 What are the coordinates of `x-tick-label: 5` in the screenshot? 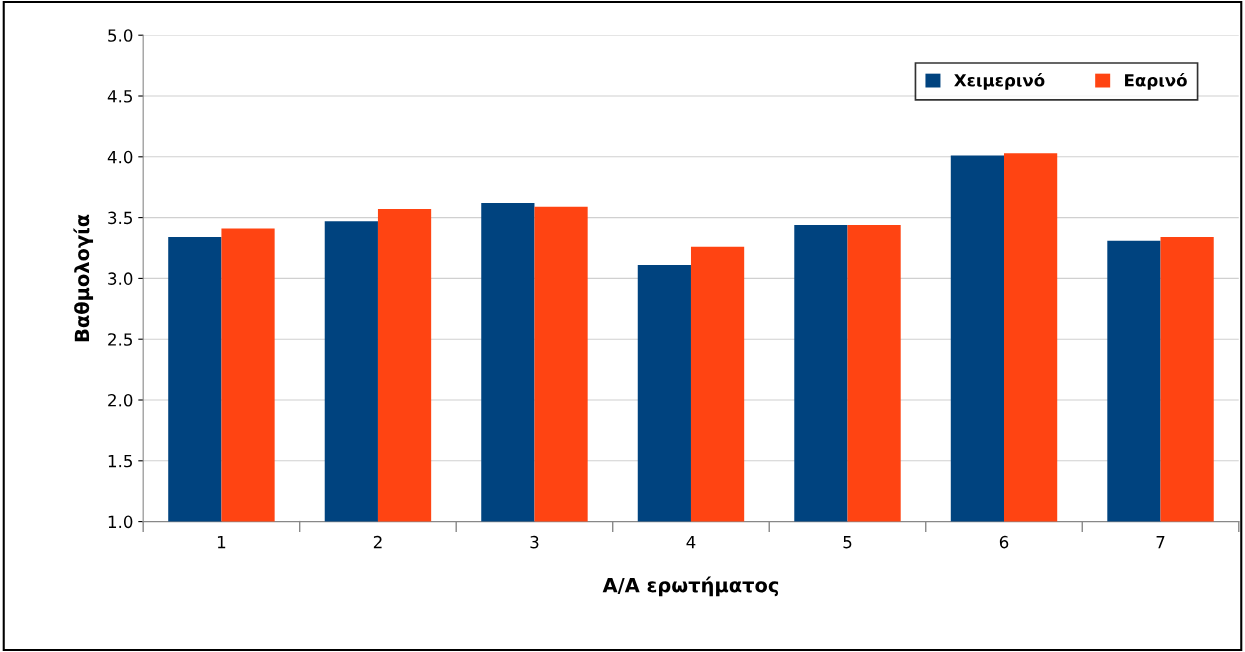 It's located at (847, 542).